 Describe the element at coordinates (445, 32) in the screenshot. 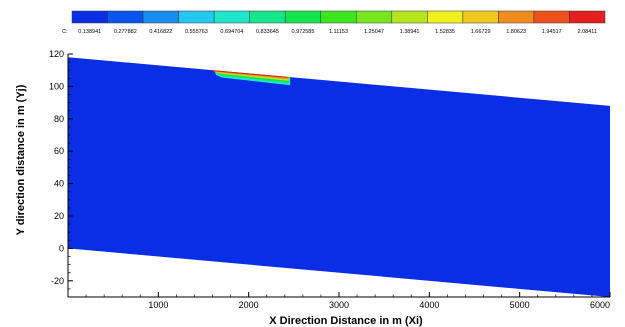

I see `colorbar-tick-label: 1.52835` at that location.